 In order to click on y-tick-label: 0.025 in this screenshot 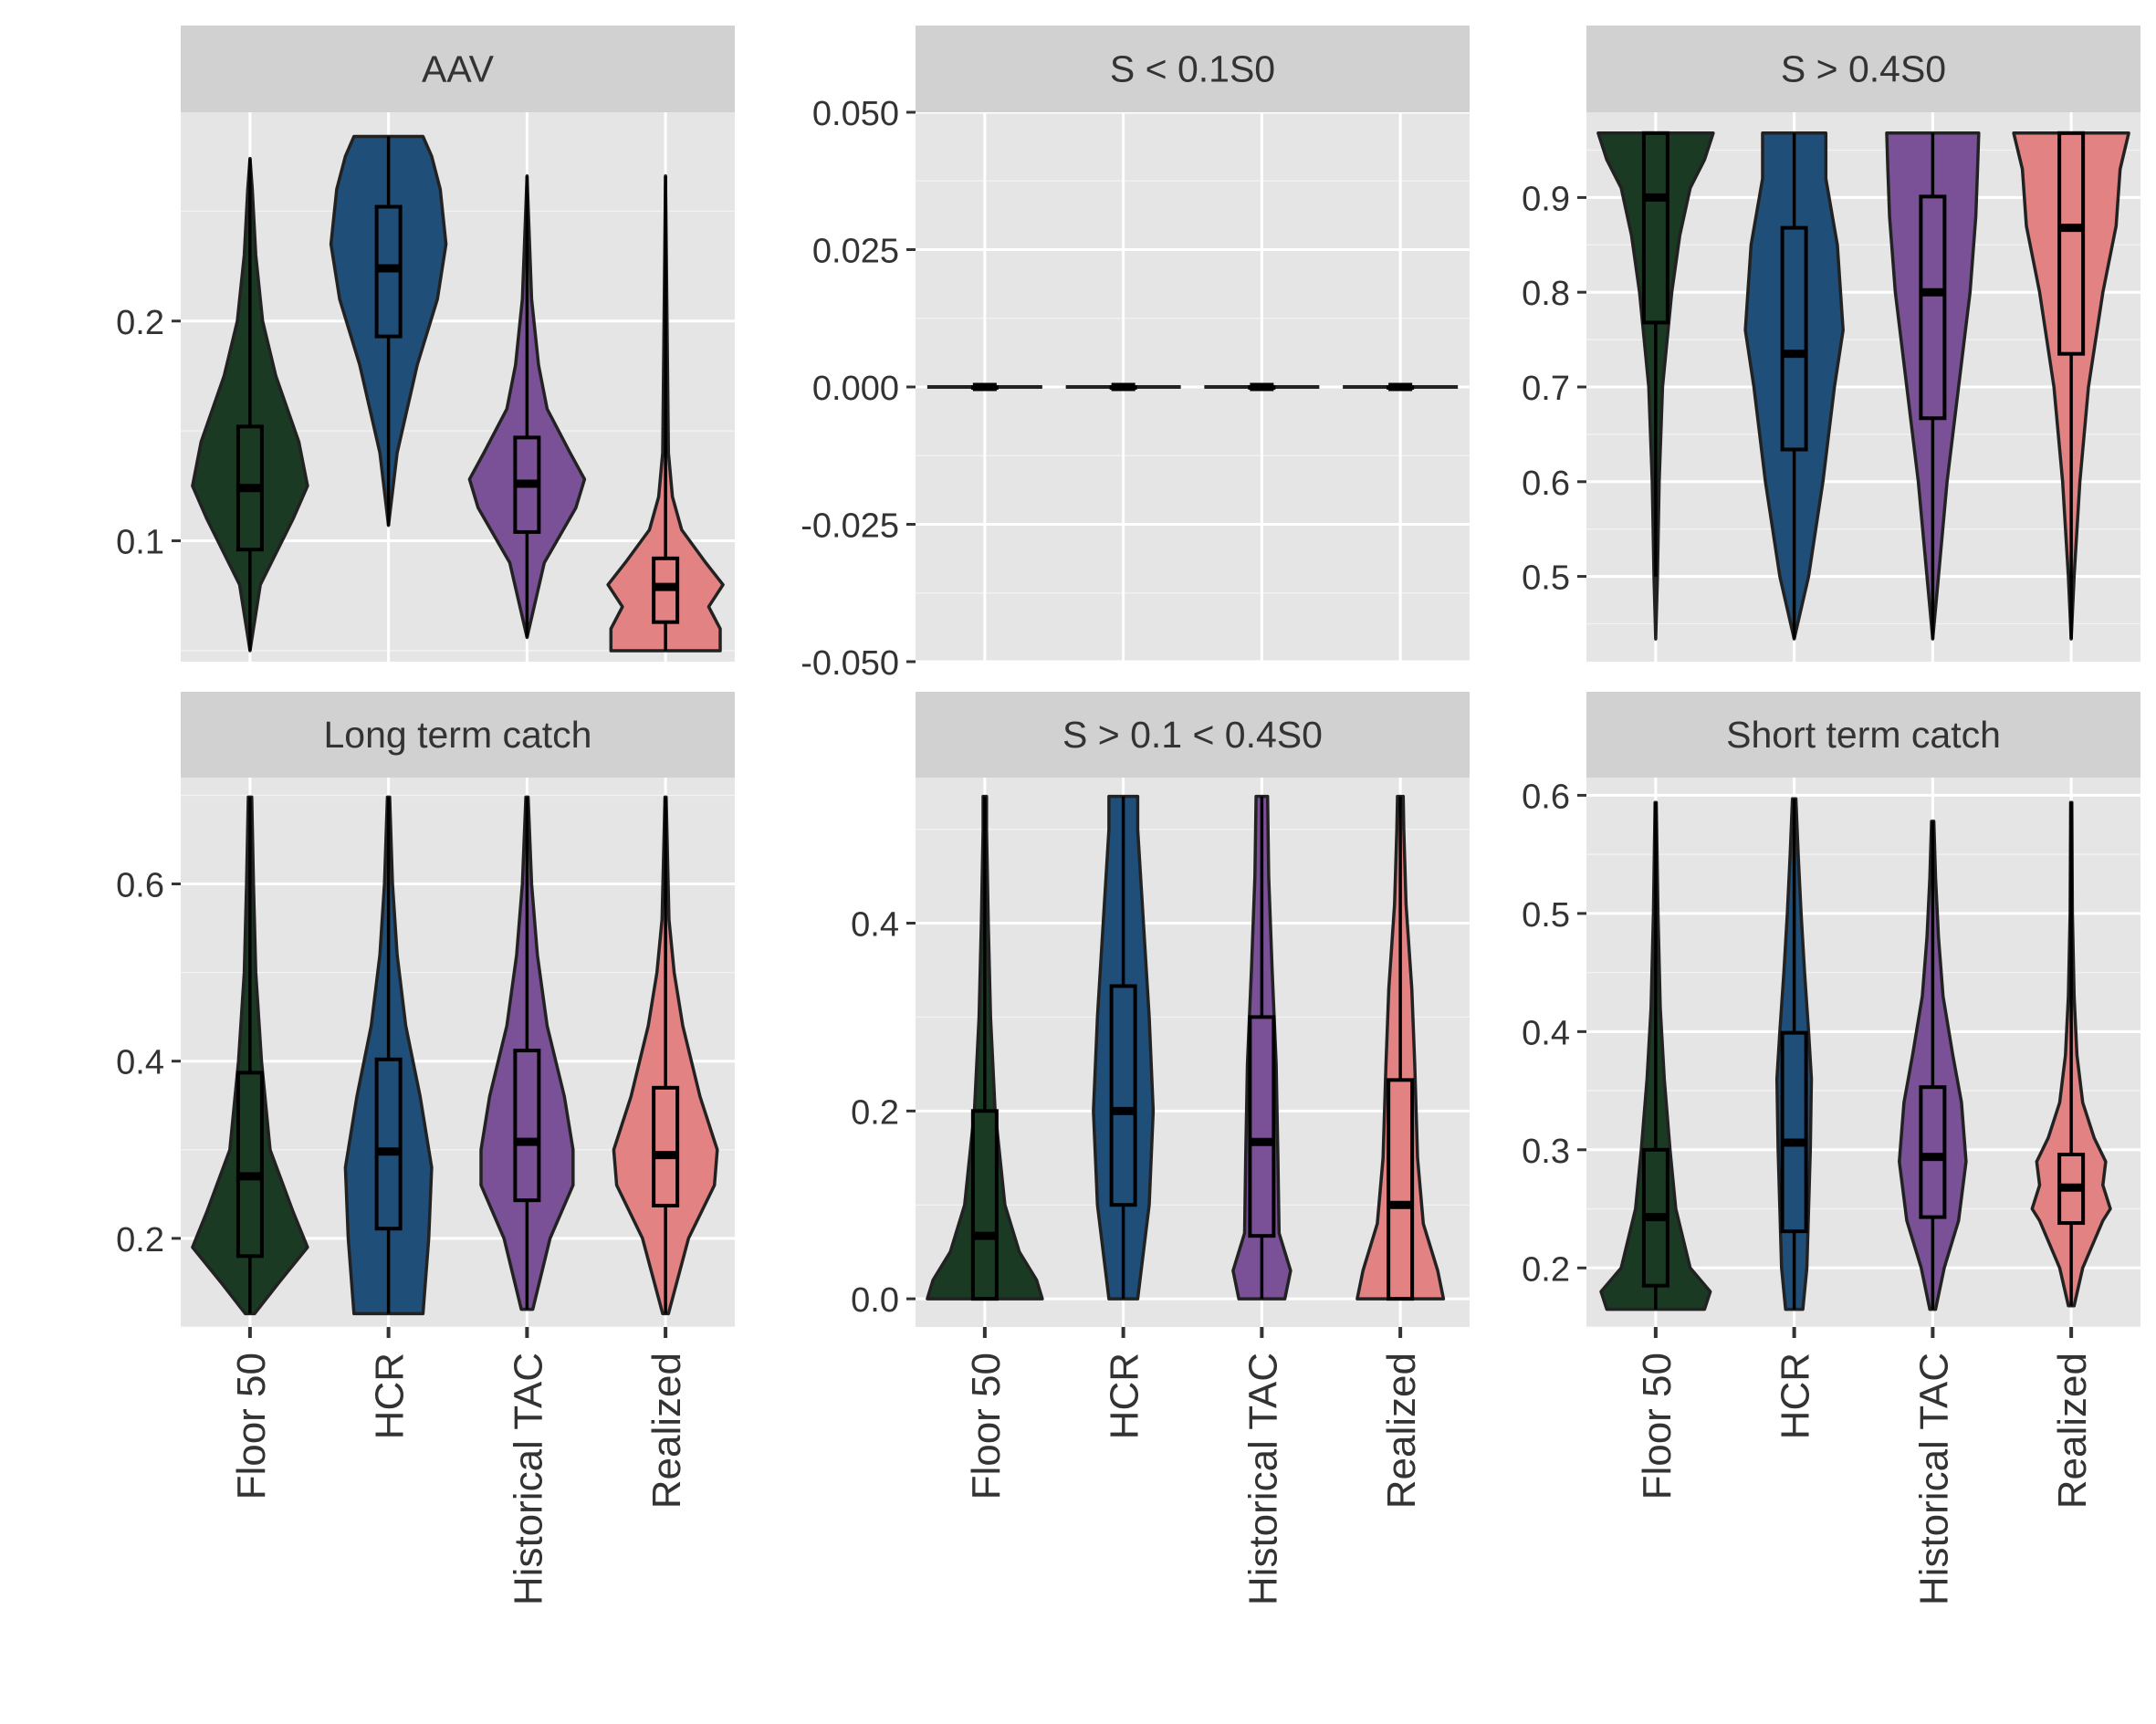, I will do `click(856, 252)`.